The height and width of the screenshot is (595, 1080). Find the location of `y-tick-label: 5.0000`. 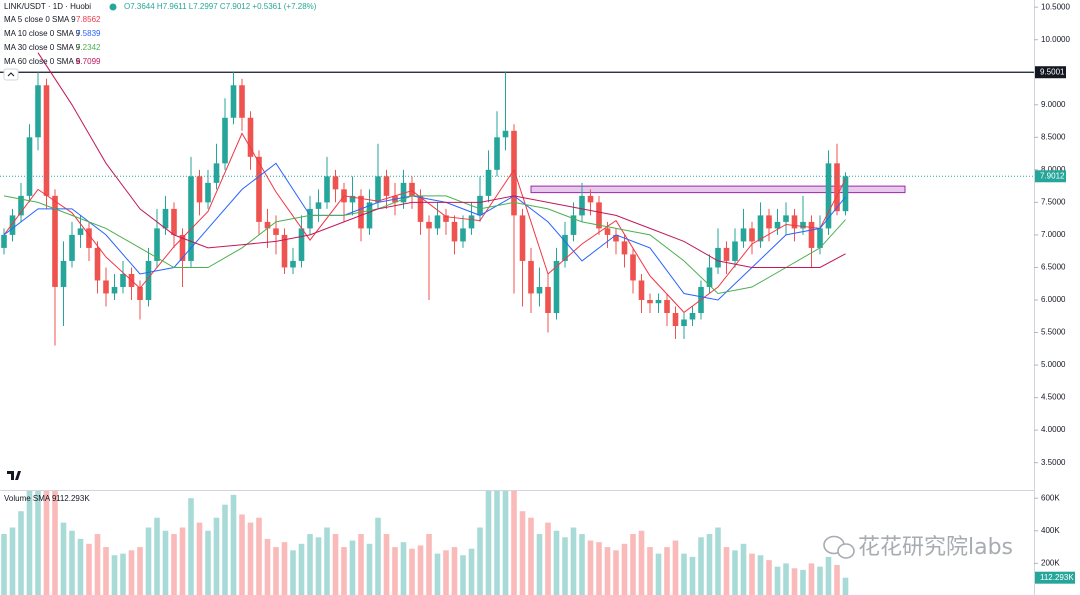

y-tick-label: 5.0000 is located at coordinates (1053, 364).